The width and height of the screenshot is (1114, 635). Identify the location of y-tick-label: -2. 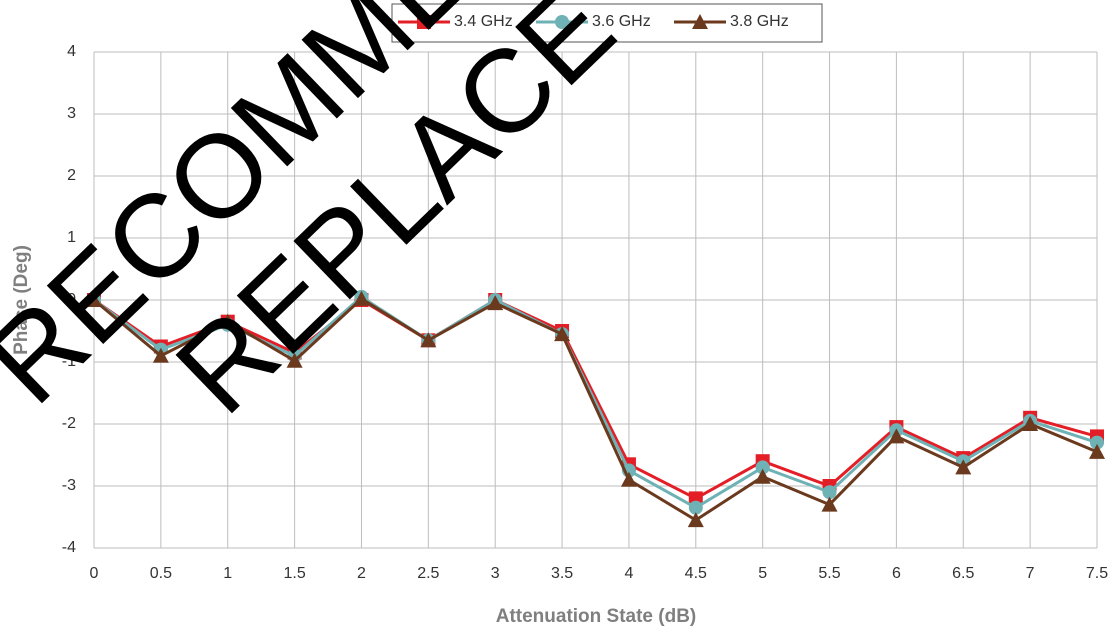
(69, 423).